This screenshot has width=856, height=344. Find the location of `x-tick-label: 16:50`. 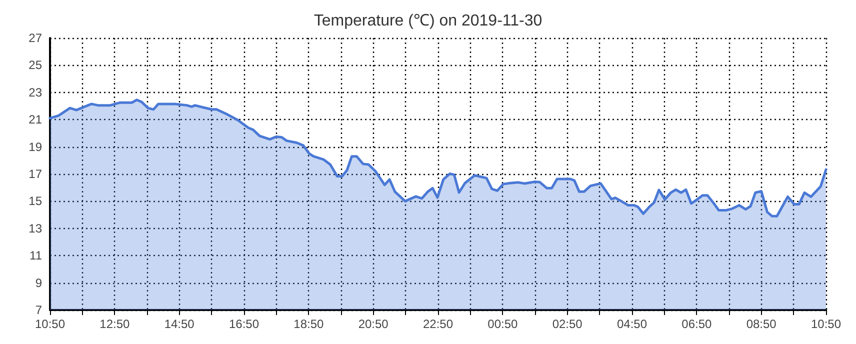

x-tick-label: 16:50 is located at coordinates (244, 324).